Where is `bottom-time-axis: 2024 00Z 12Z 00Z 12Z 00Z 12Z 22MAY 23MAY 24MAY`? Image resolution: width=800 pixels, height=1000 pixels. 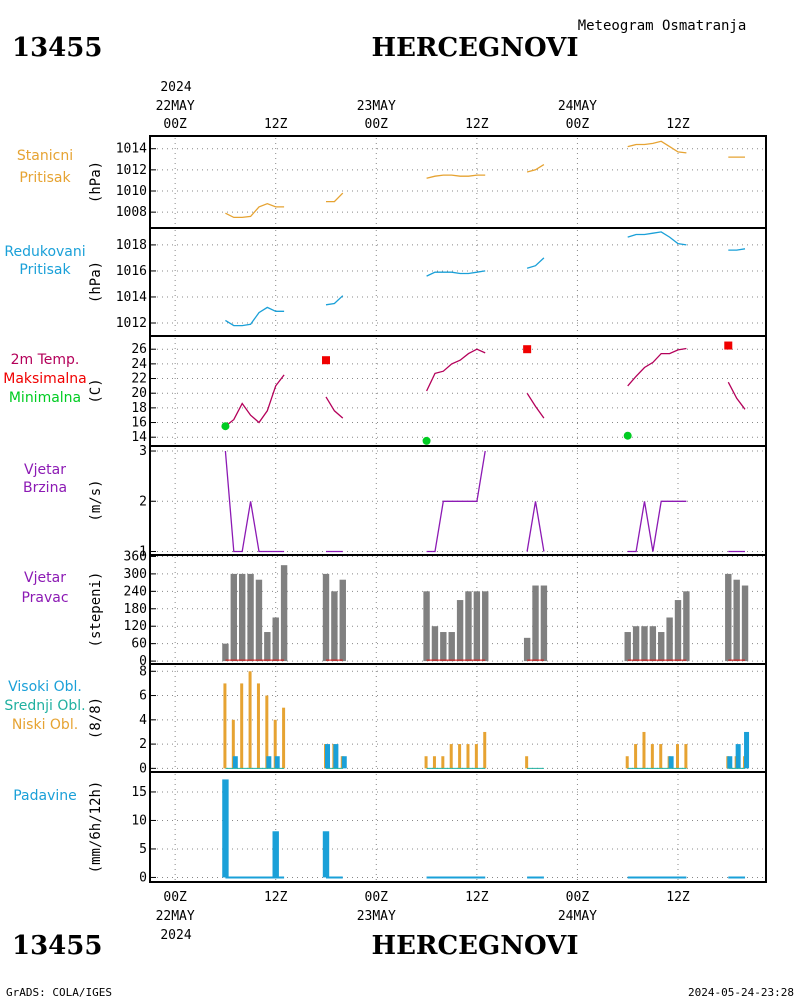 bottom-time-axis: 2024 00Z 12Z 00Z 12Z 00Z 12Z 22MAY 23MAY 24MAY is located at coordinates (423, 916).